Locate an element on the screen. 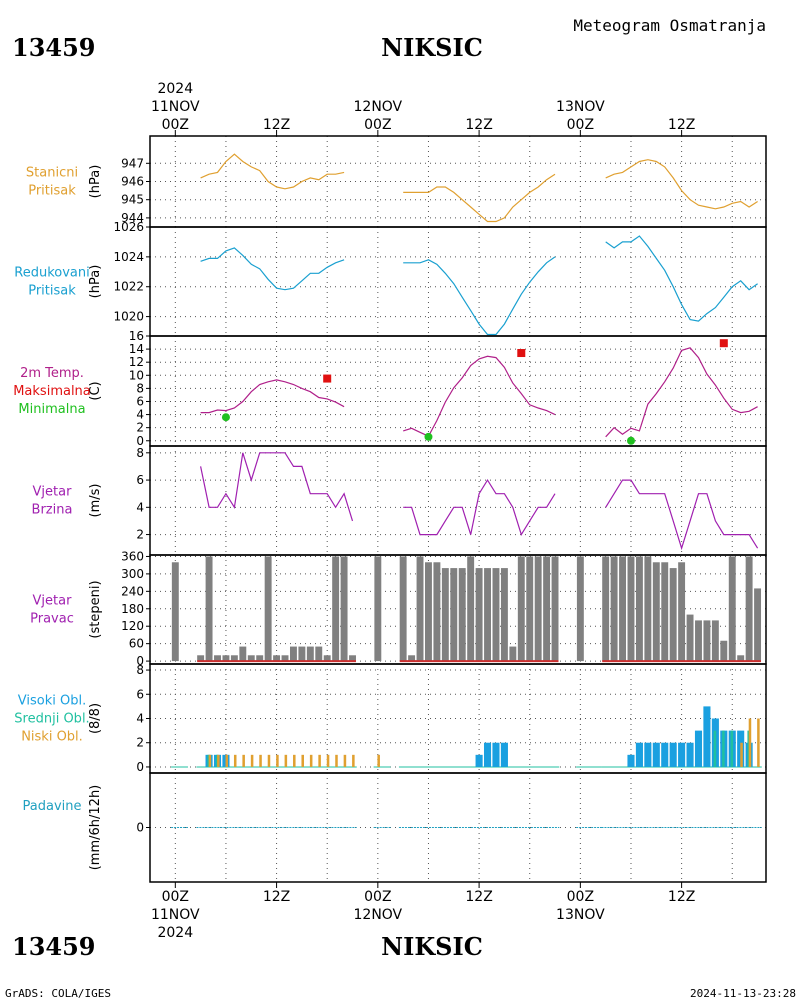 Image resolution: width=800 pixels, height=1000 pixels. y-tick-label: 60 is located at coordinates (136, 644).